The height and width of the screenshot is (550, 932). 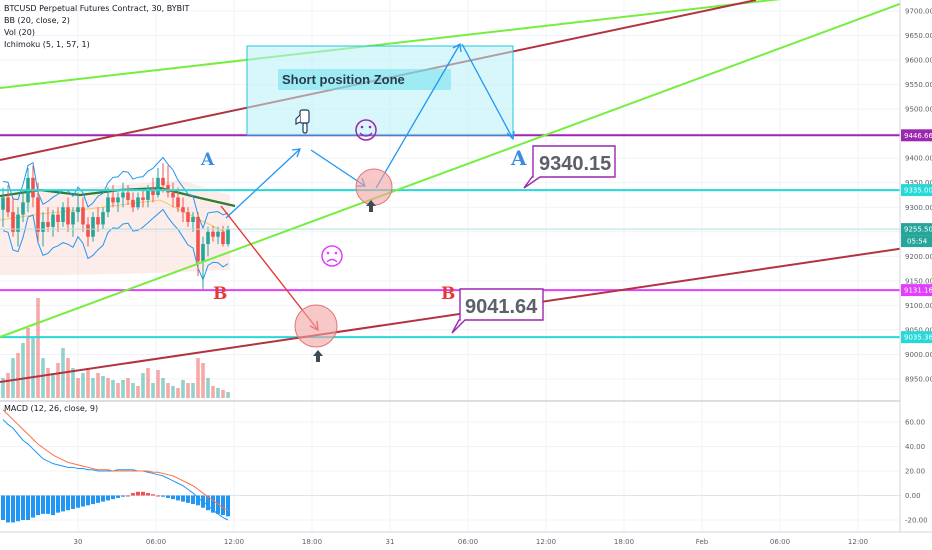 What do you see at coordinates (918, 330) in the screenshot?
I see `price-tick-label: 9050.00` at bounding box center [918, 330].